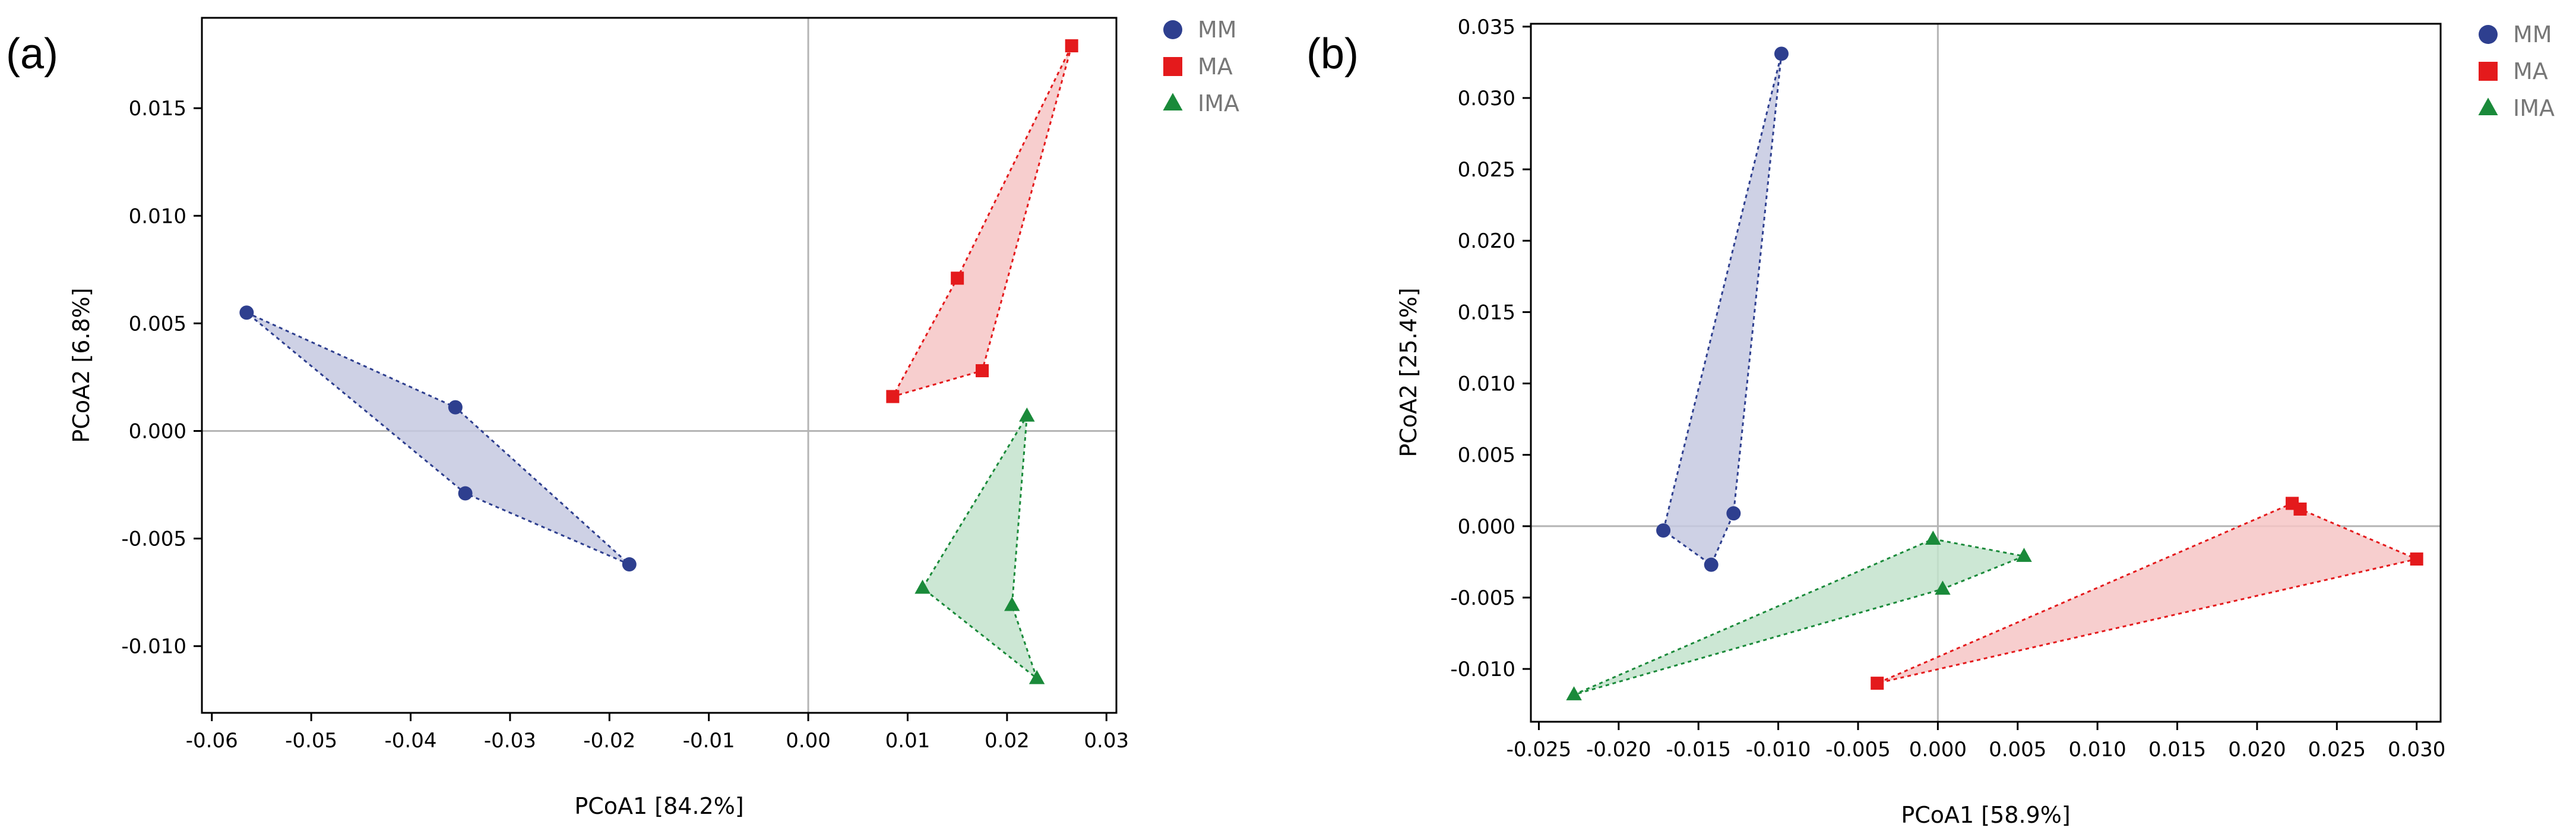  What do you see at coordinates (2177, 750) in the screenshot?
I see `x-tick-label: 0.015` at bounding box center [2177, 750].